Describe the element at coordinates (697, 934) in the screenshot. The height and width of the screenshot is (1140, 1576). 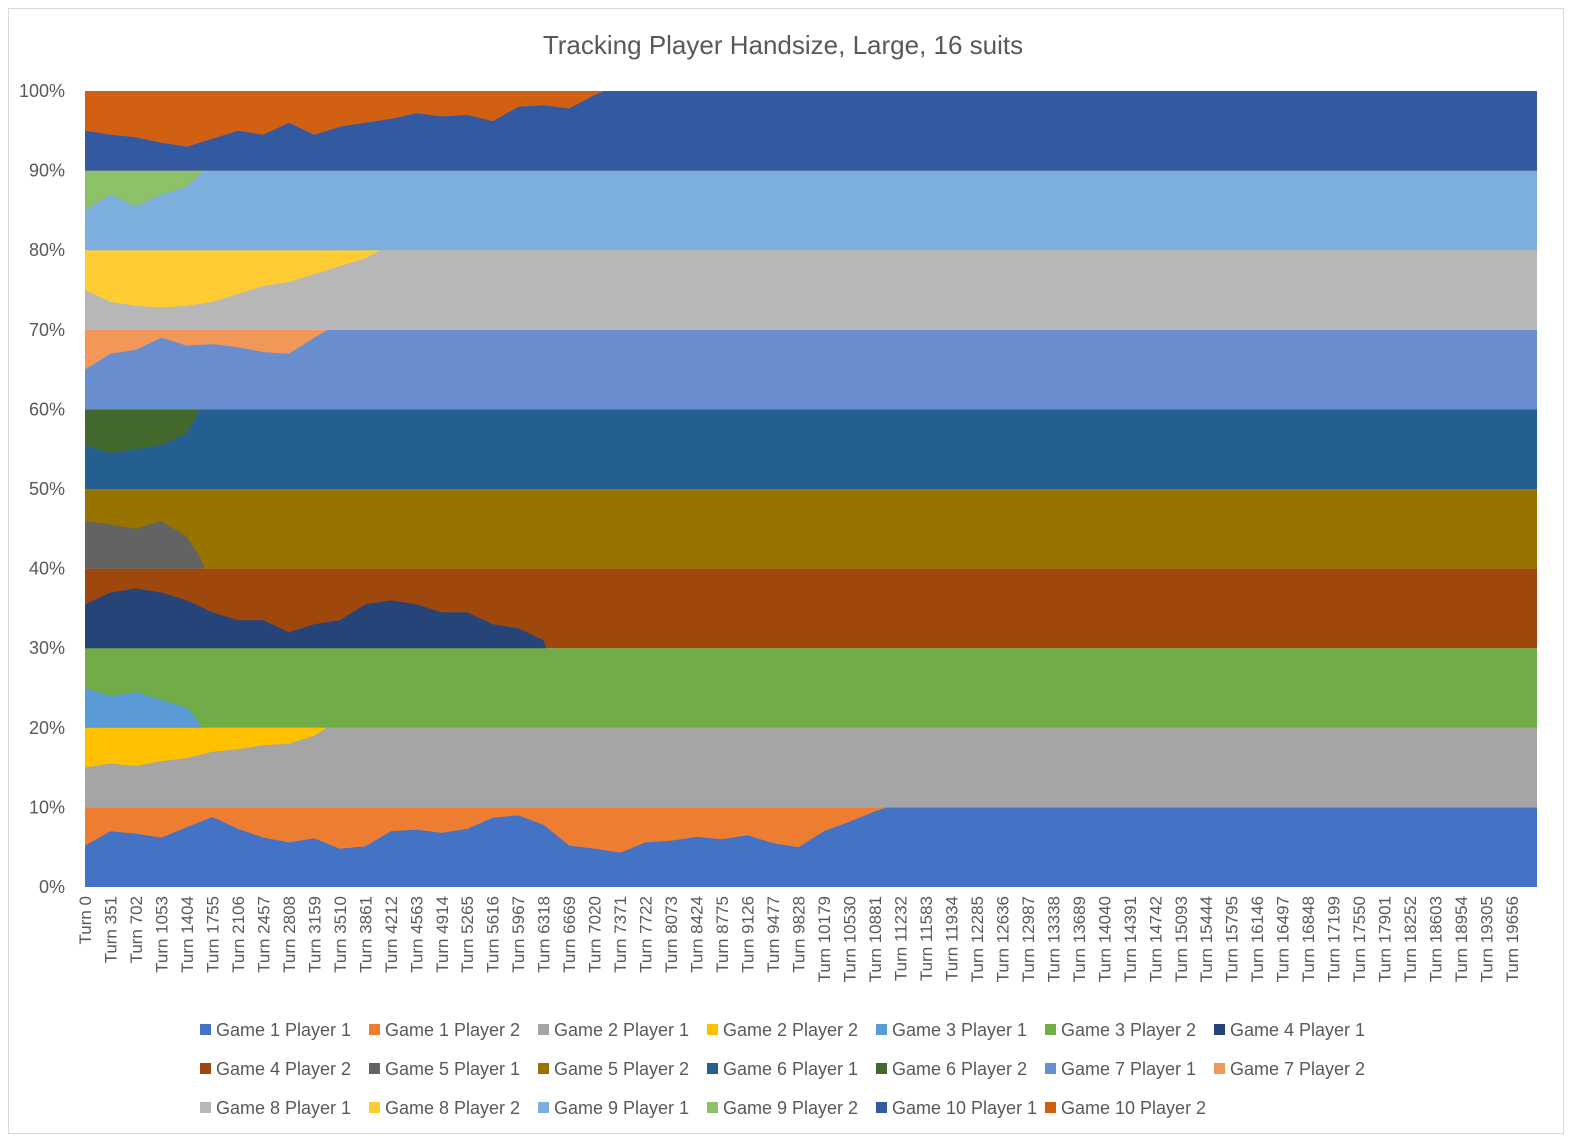
I see `x-tick-label: Turn 8424` at that location.